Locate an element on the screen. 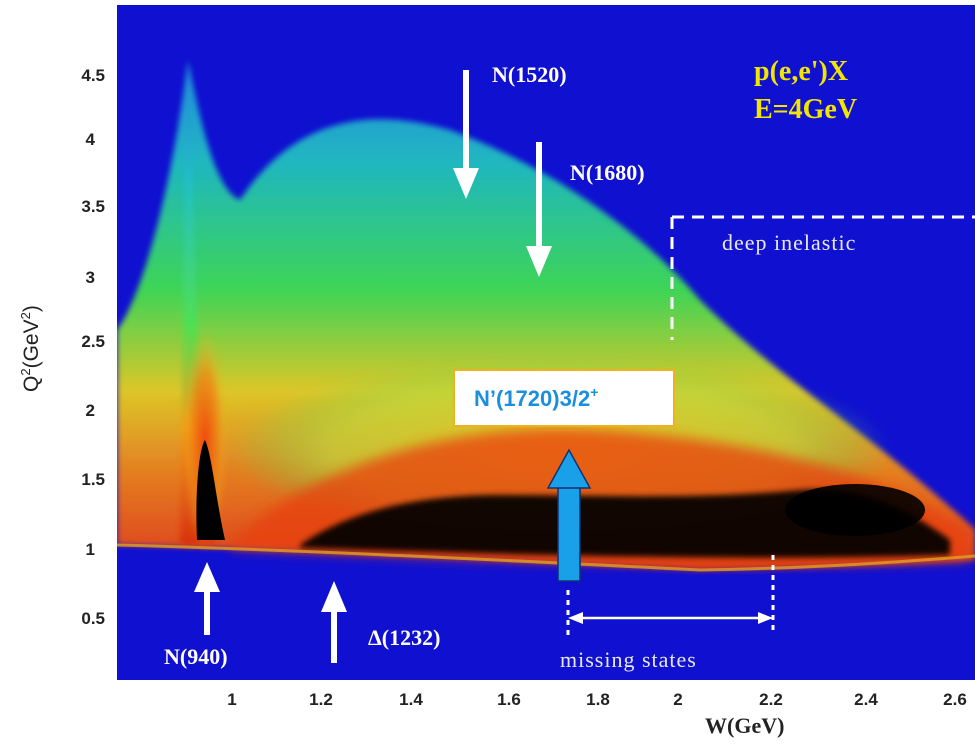 The height and width of the screenshot is (745, 975). svg-text: N’(1720)3/2+ is located at coordinates (536, 397).